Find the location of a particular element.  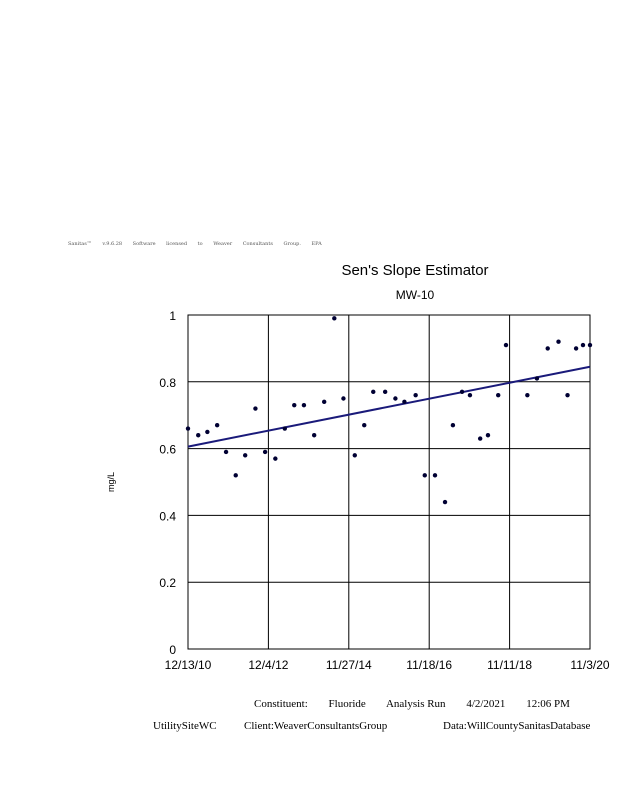

sens-slope-trend-line is located at coordinates (389, 406).